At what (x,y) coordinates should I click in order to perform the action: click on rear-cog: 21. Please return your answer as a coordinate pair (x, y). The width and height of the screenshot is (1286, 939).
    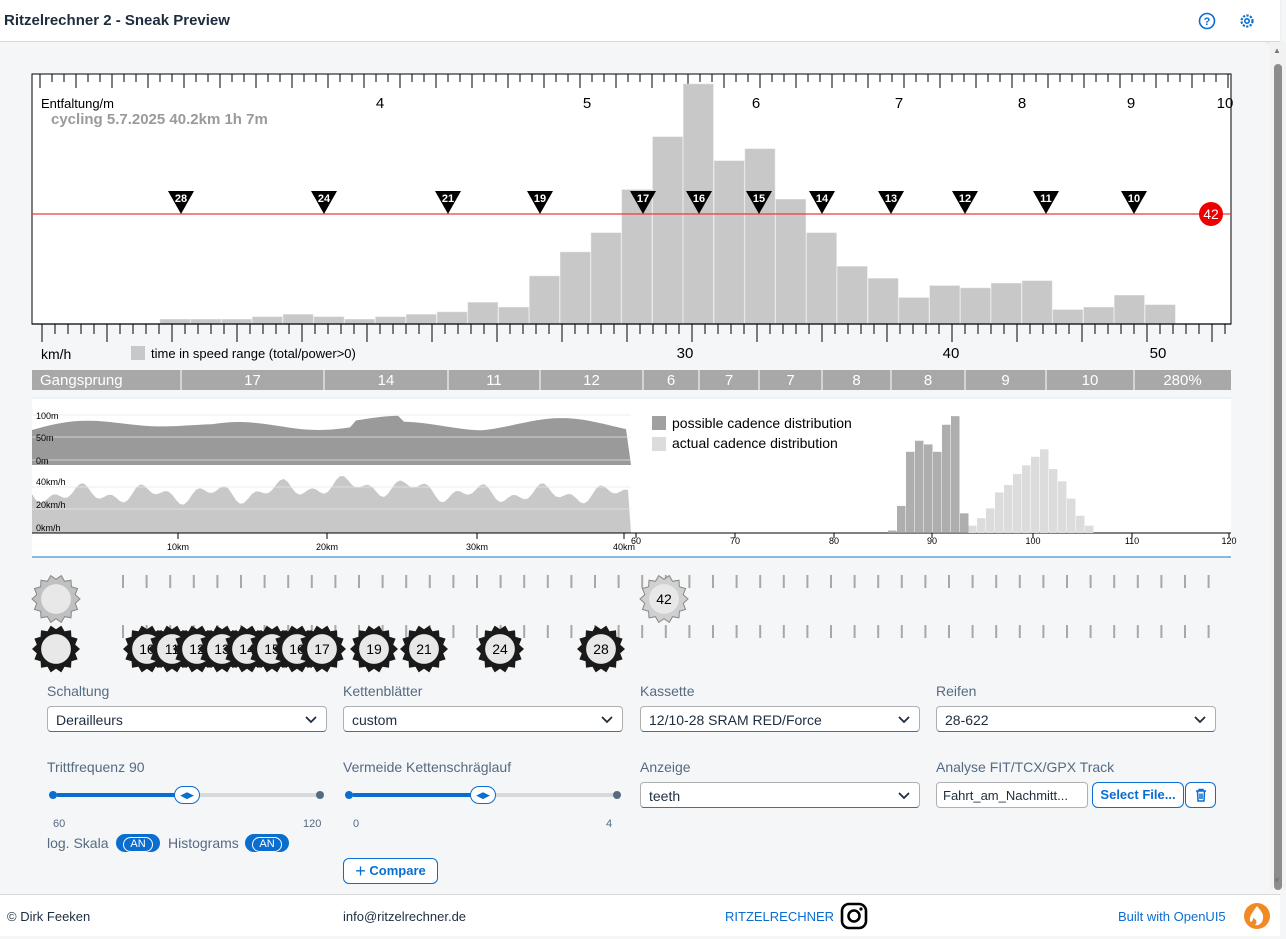
    Looking at the image, I should click on (424, 649).